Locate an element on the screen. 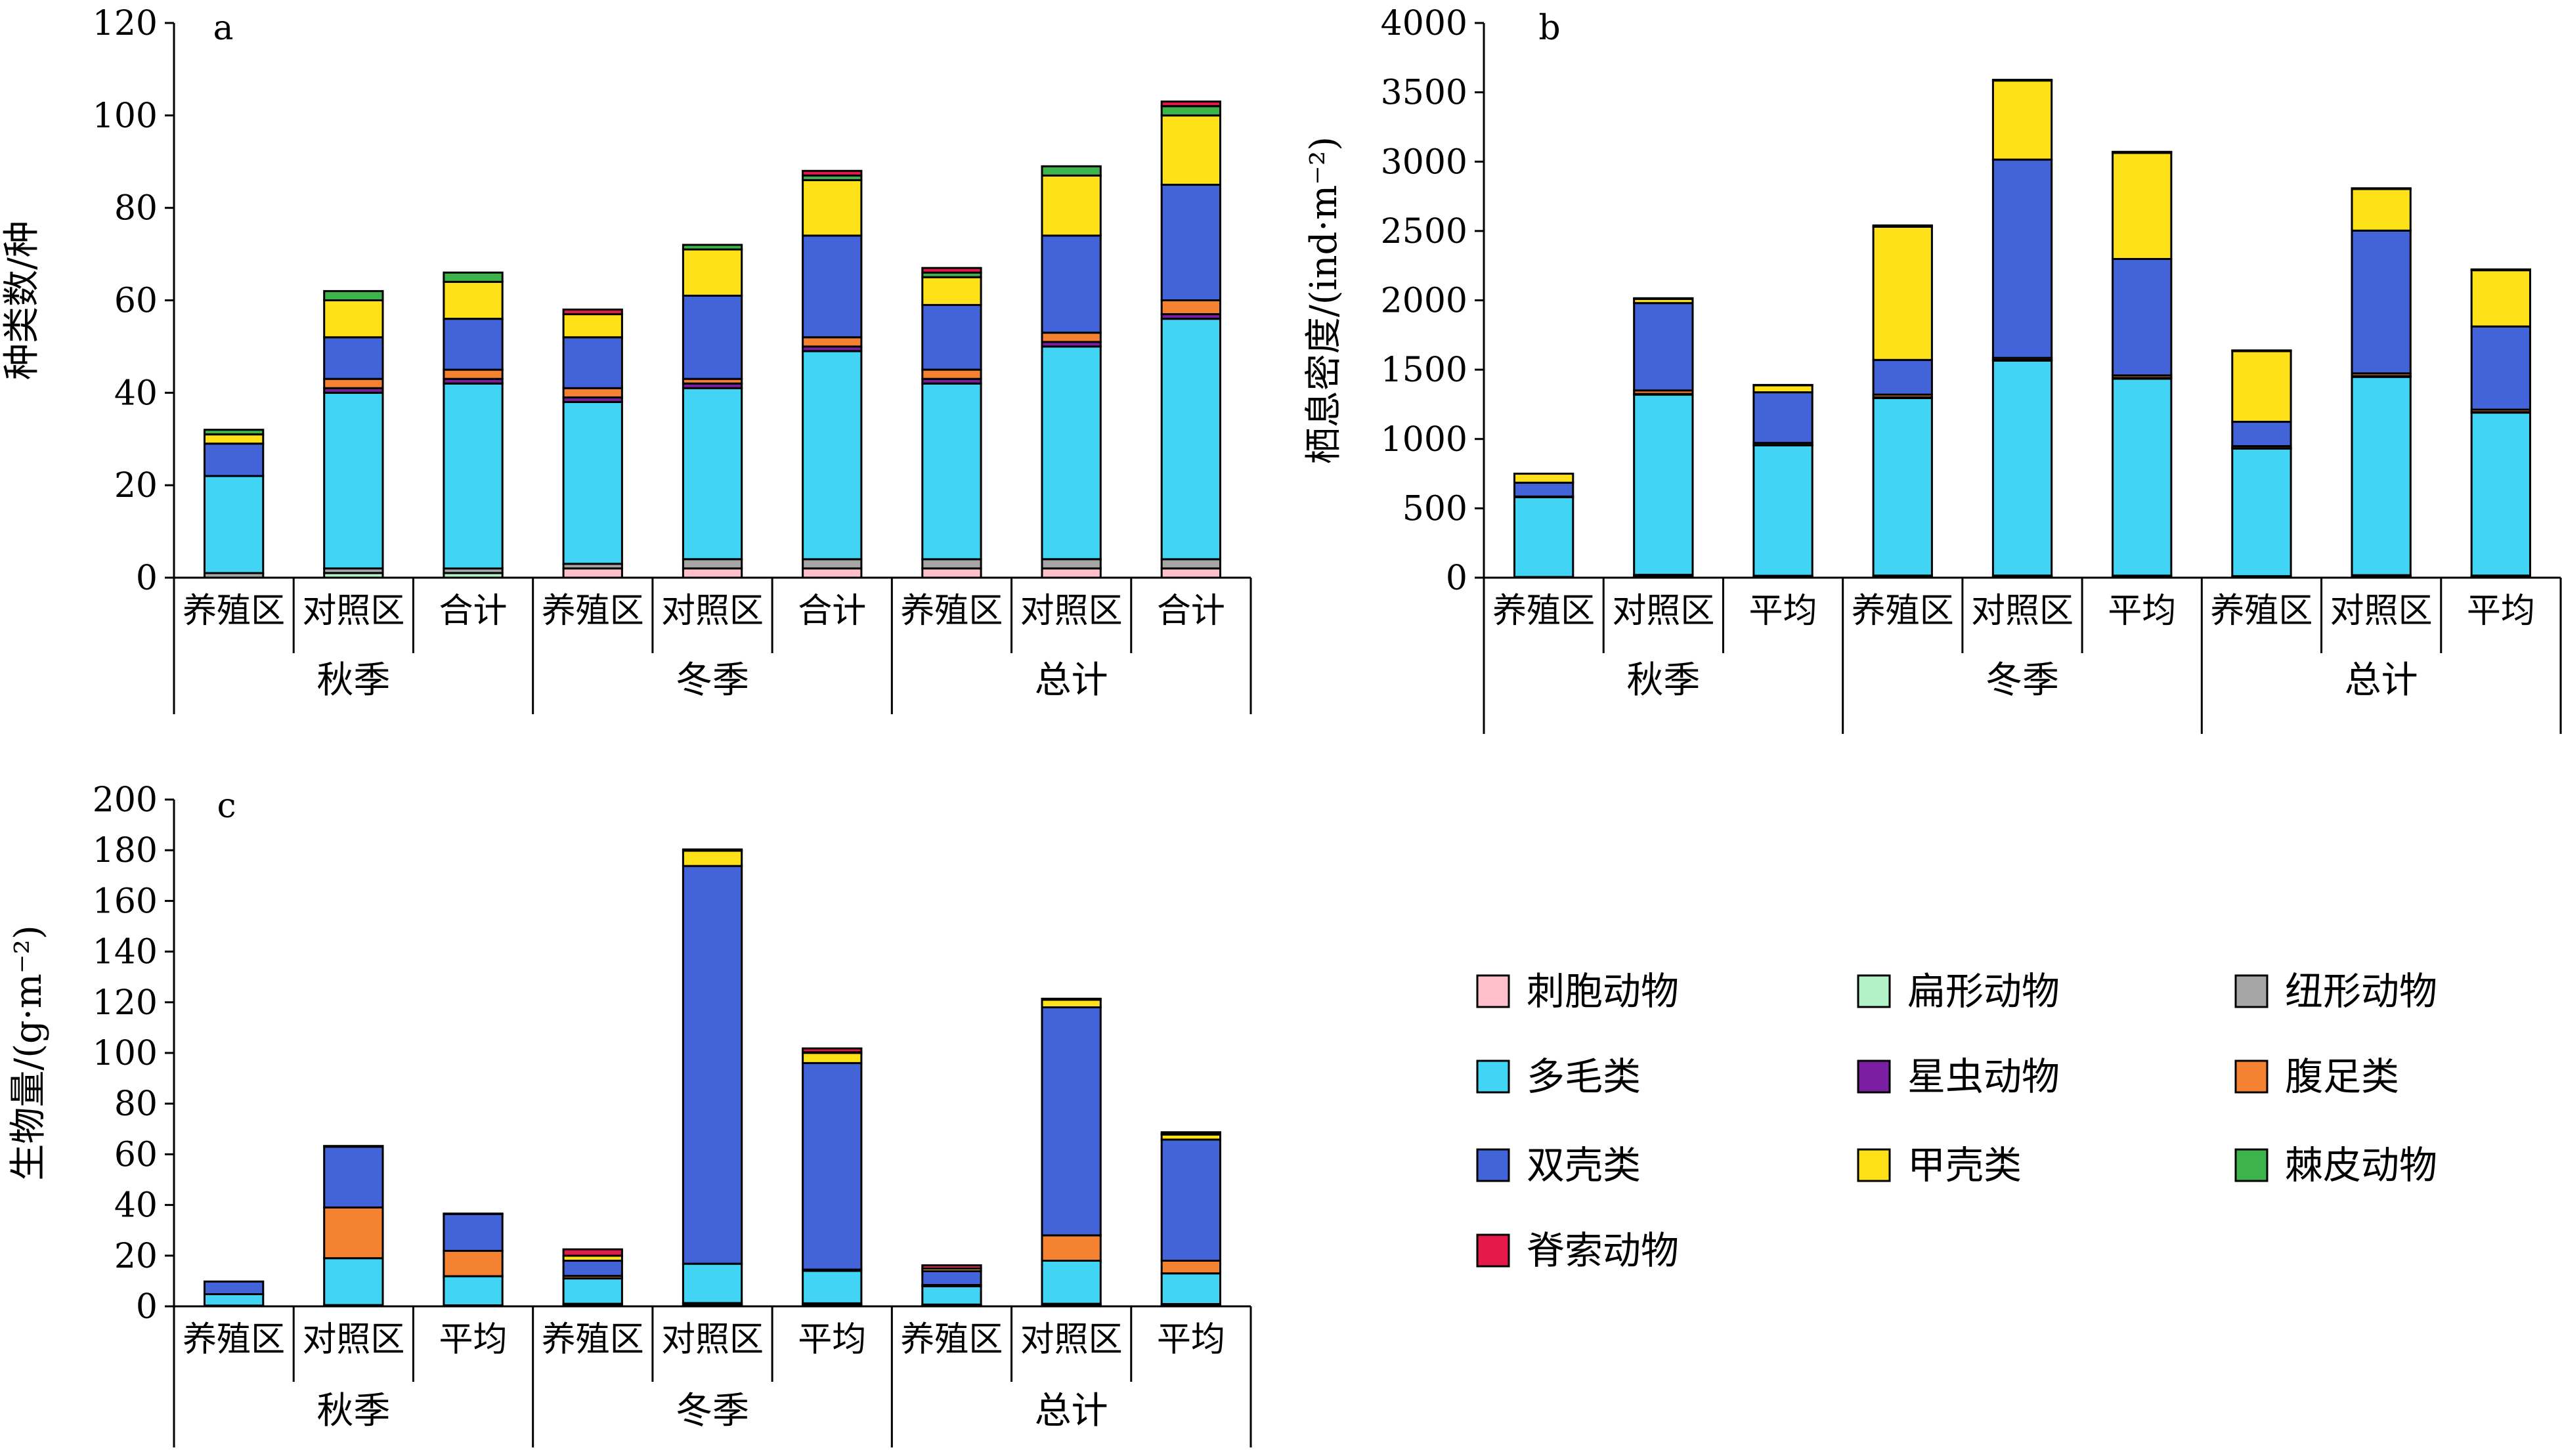  y-tick-label: 200 is located at coordinates (125, 800).